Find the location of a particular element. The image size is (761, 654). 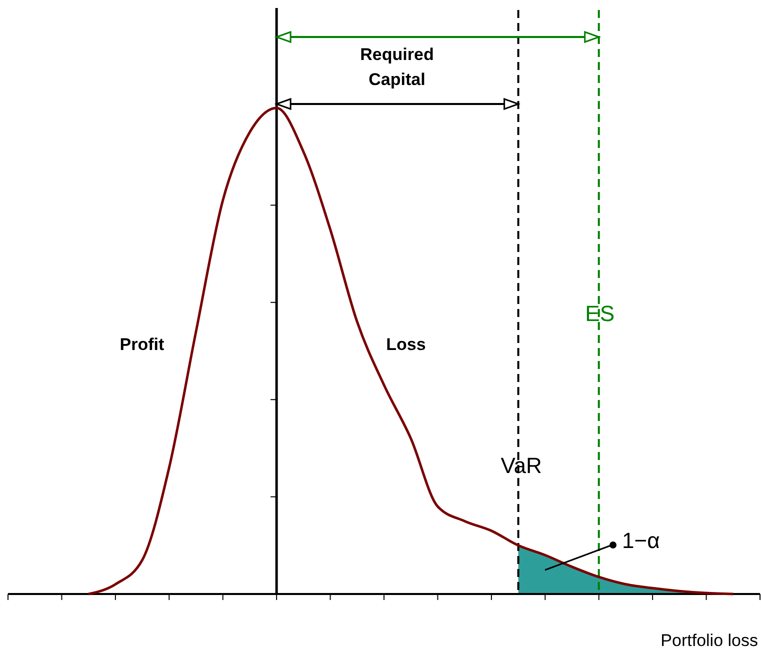

text: Required Capital is located at coordinates (397, 67).